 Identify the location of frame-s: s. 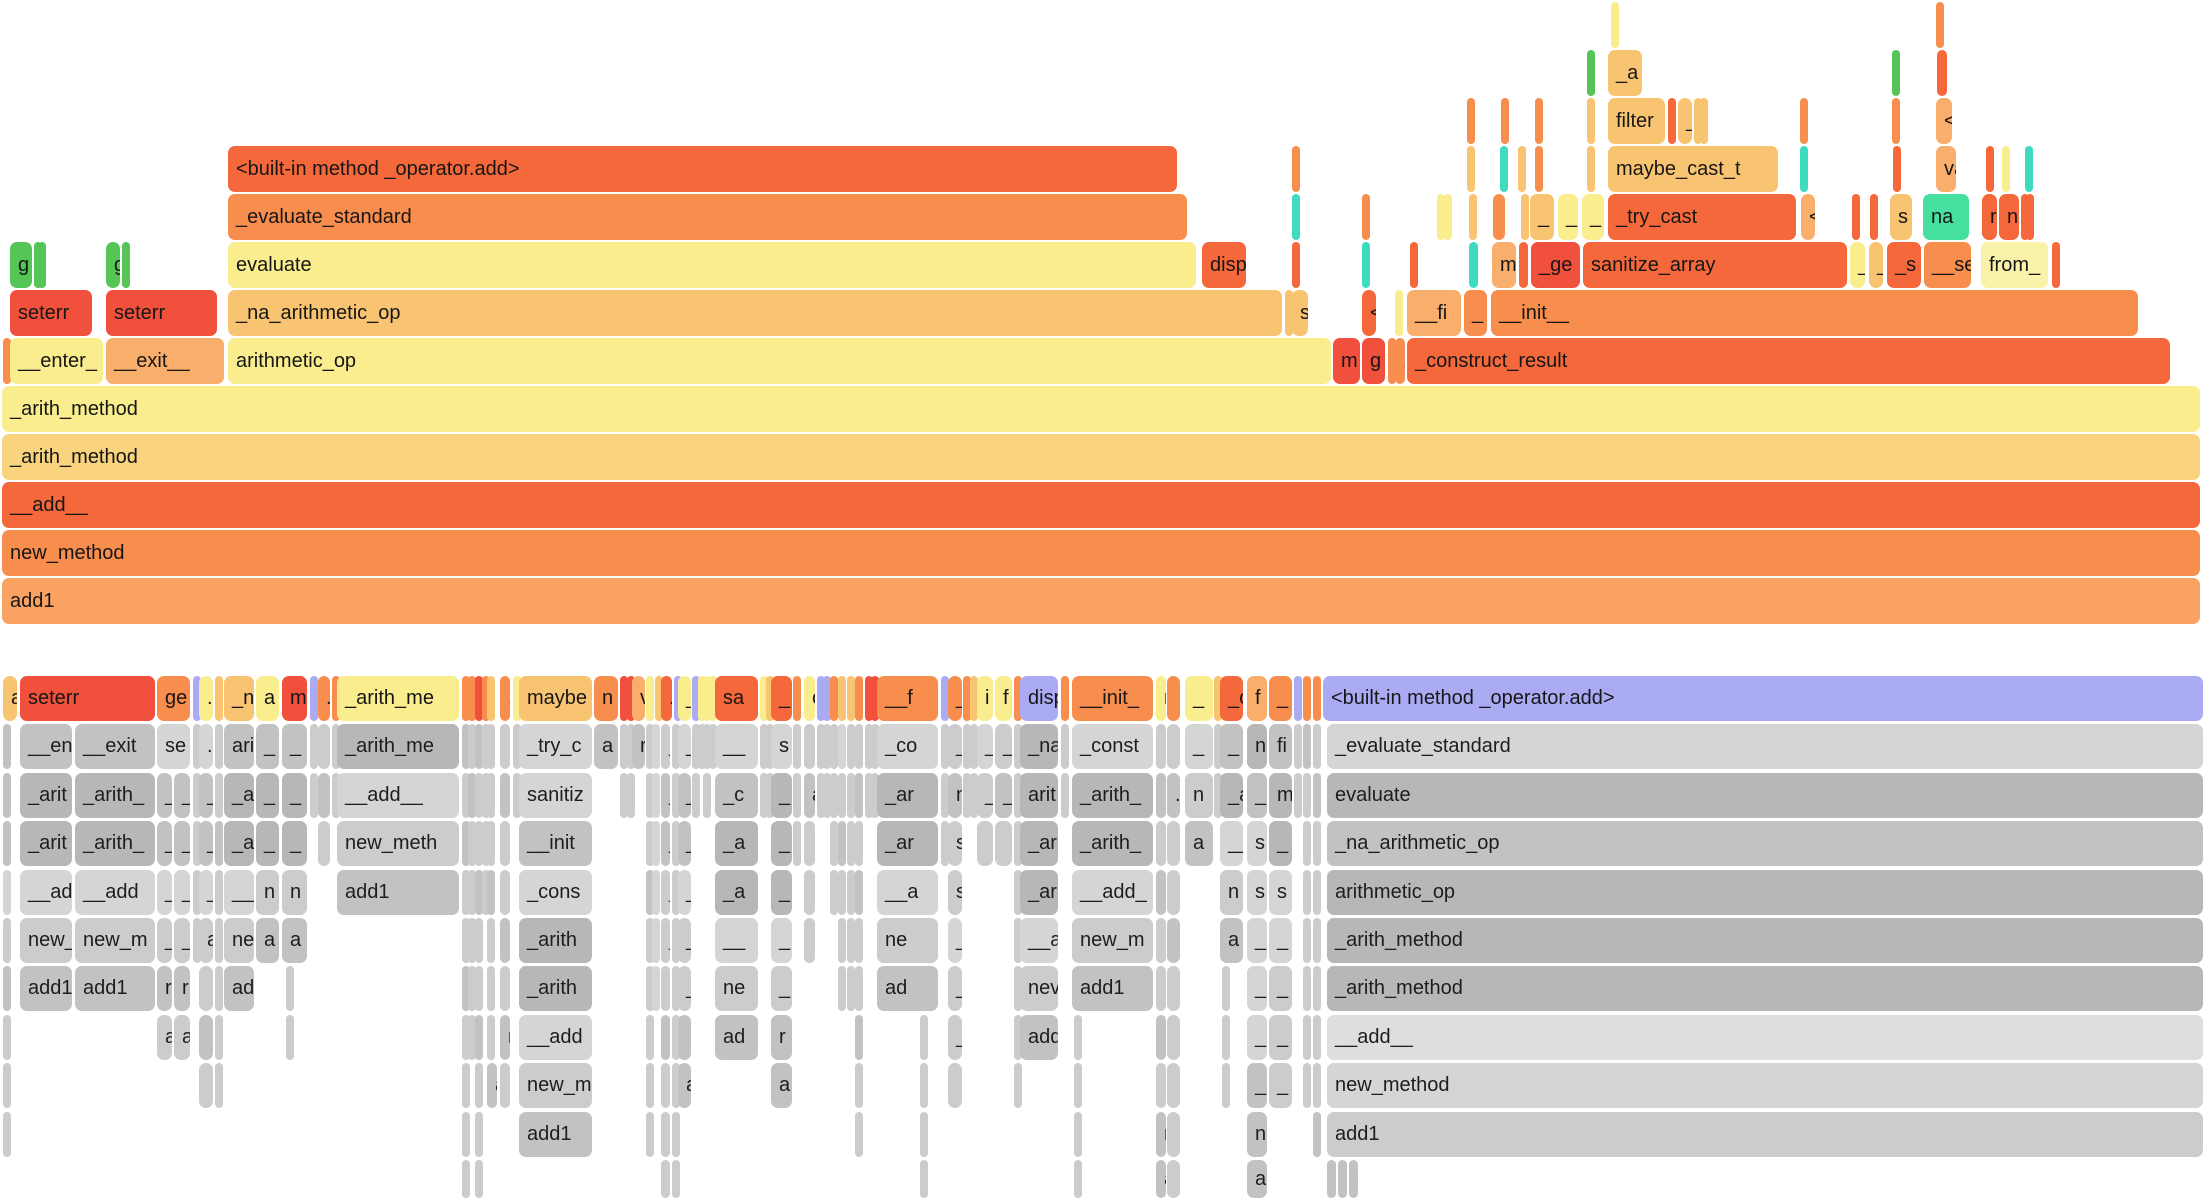
(1257, 892).